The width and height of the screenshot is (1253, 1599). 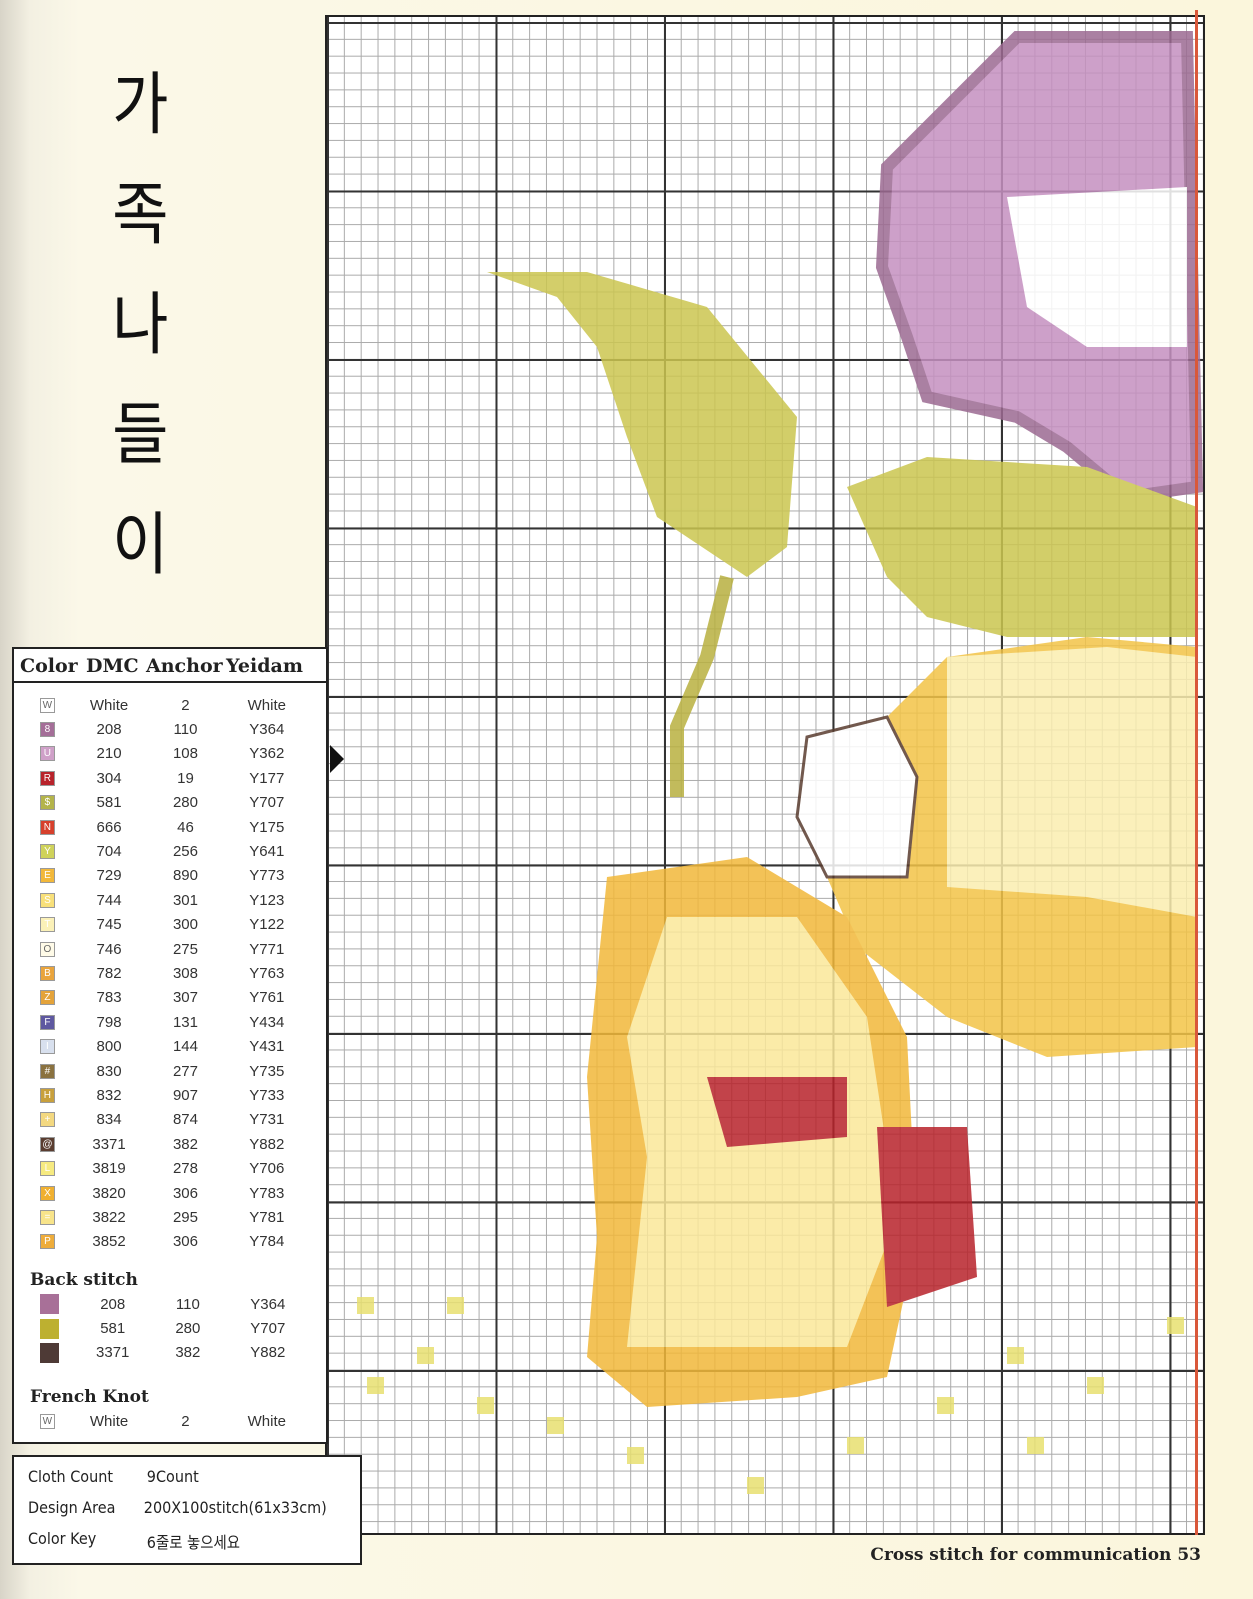 I want to click on color-swatch: R, so click(x=47, y=778).